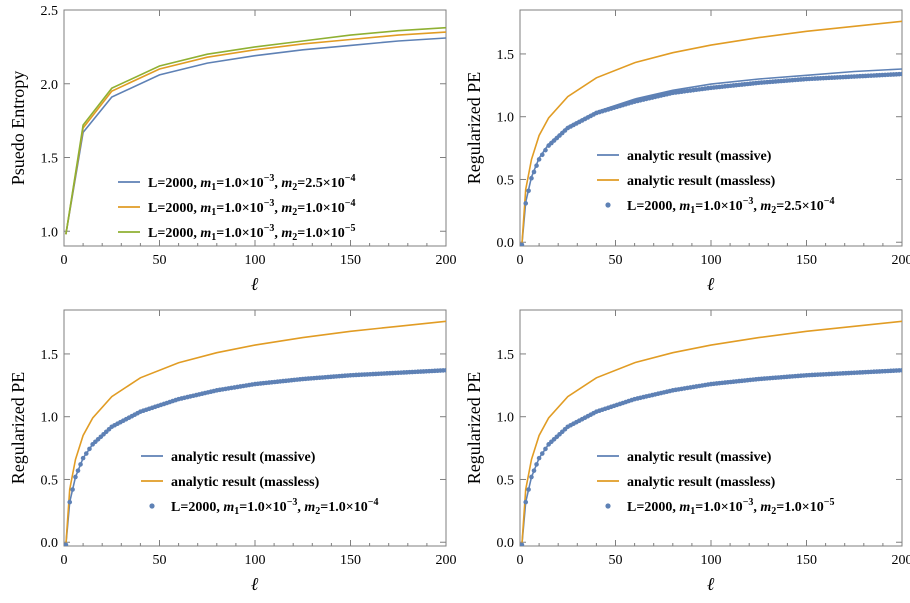  I want to click on y-tick-label: 2.0, so click(50, 85).